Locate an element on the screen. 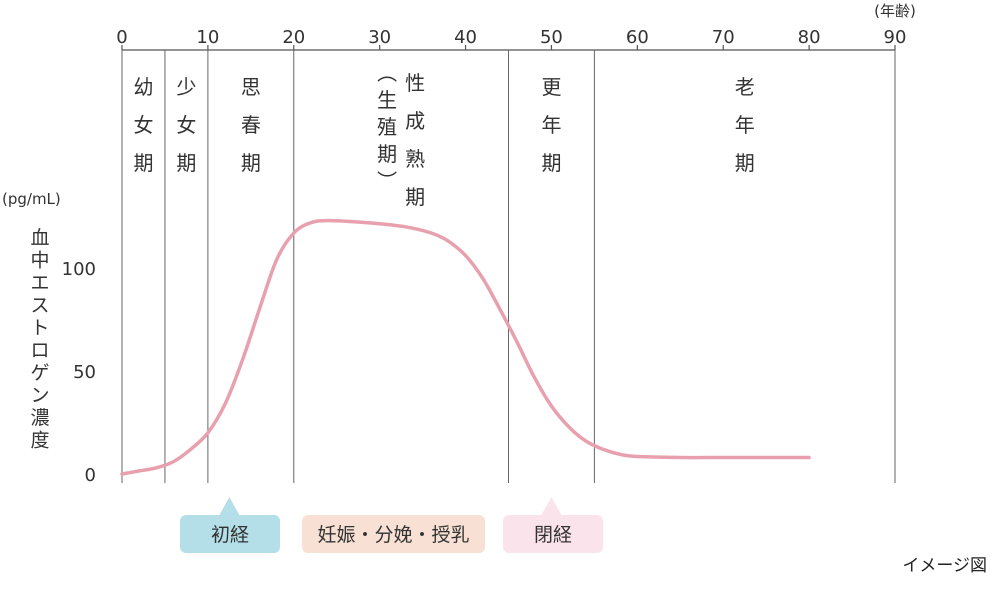  y-axis-unit: (pg/mL) is located at coordinates (31, 199).